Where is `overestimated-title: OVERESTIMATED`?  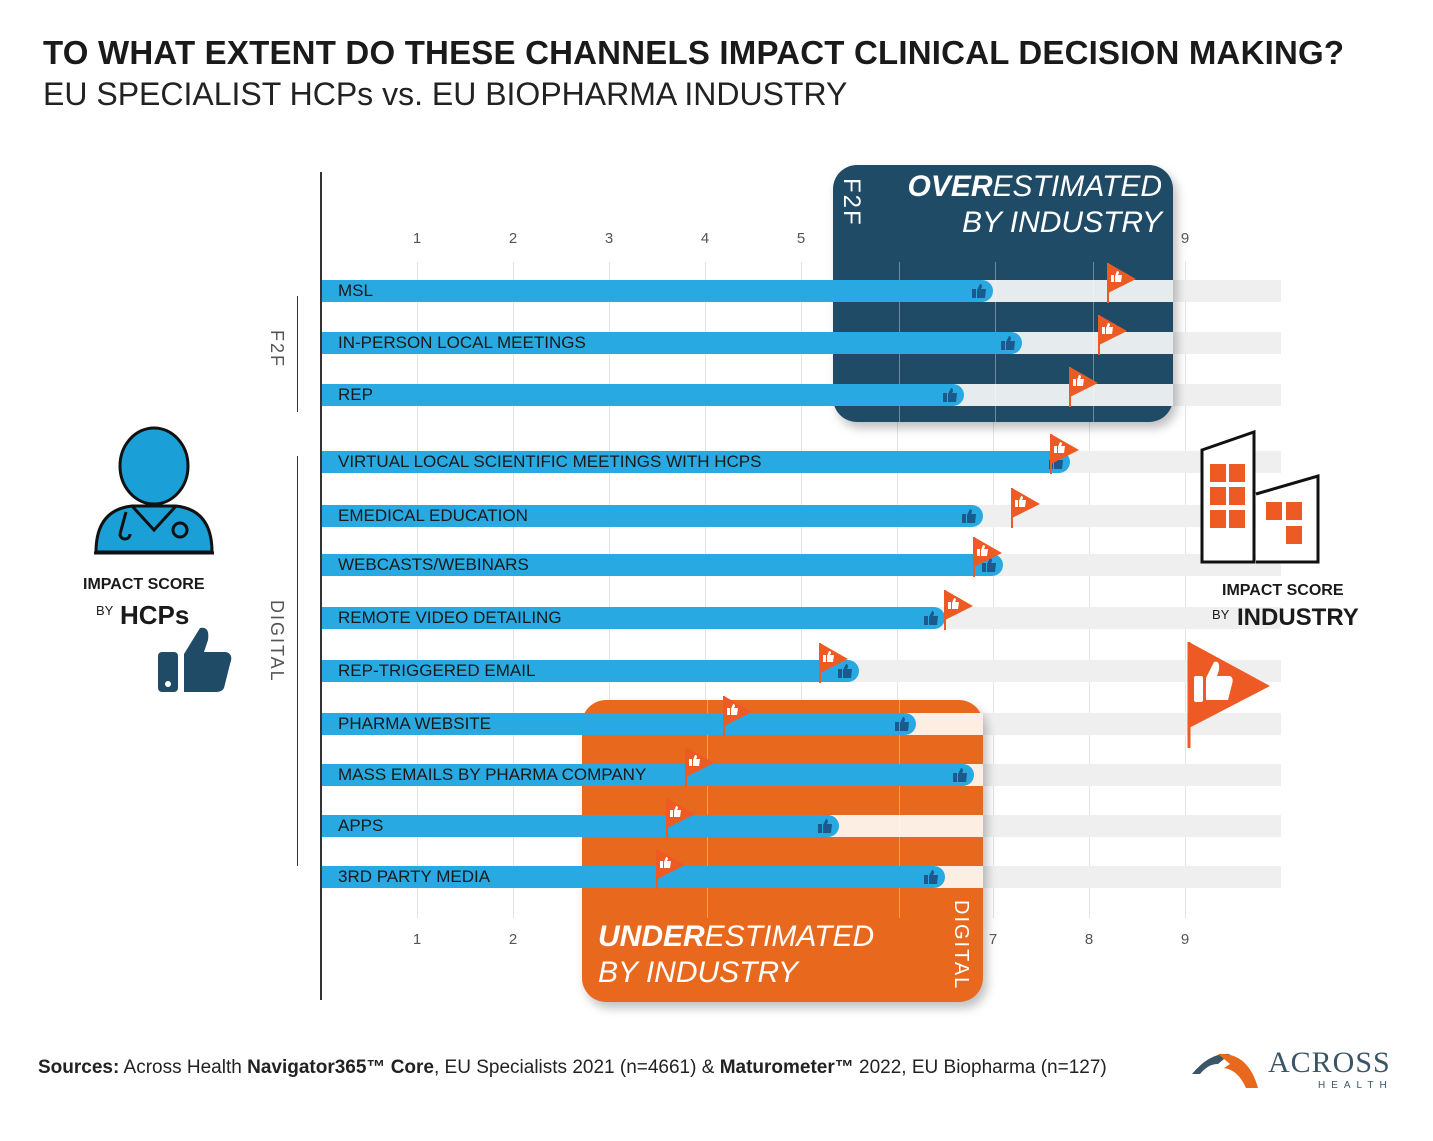 overestimated-title: OVERESTIMATED is located at coordinates (1035, 187).